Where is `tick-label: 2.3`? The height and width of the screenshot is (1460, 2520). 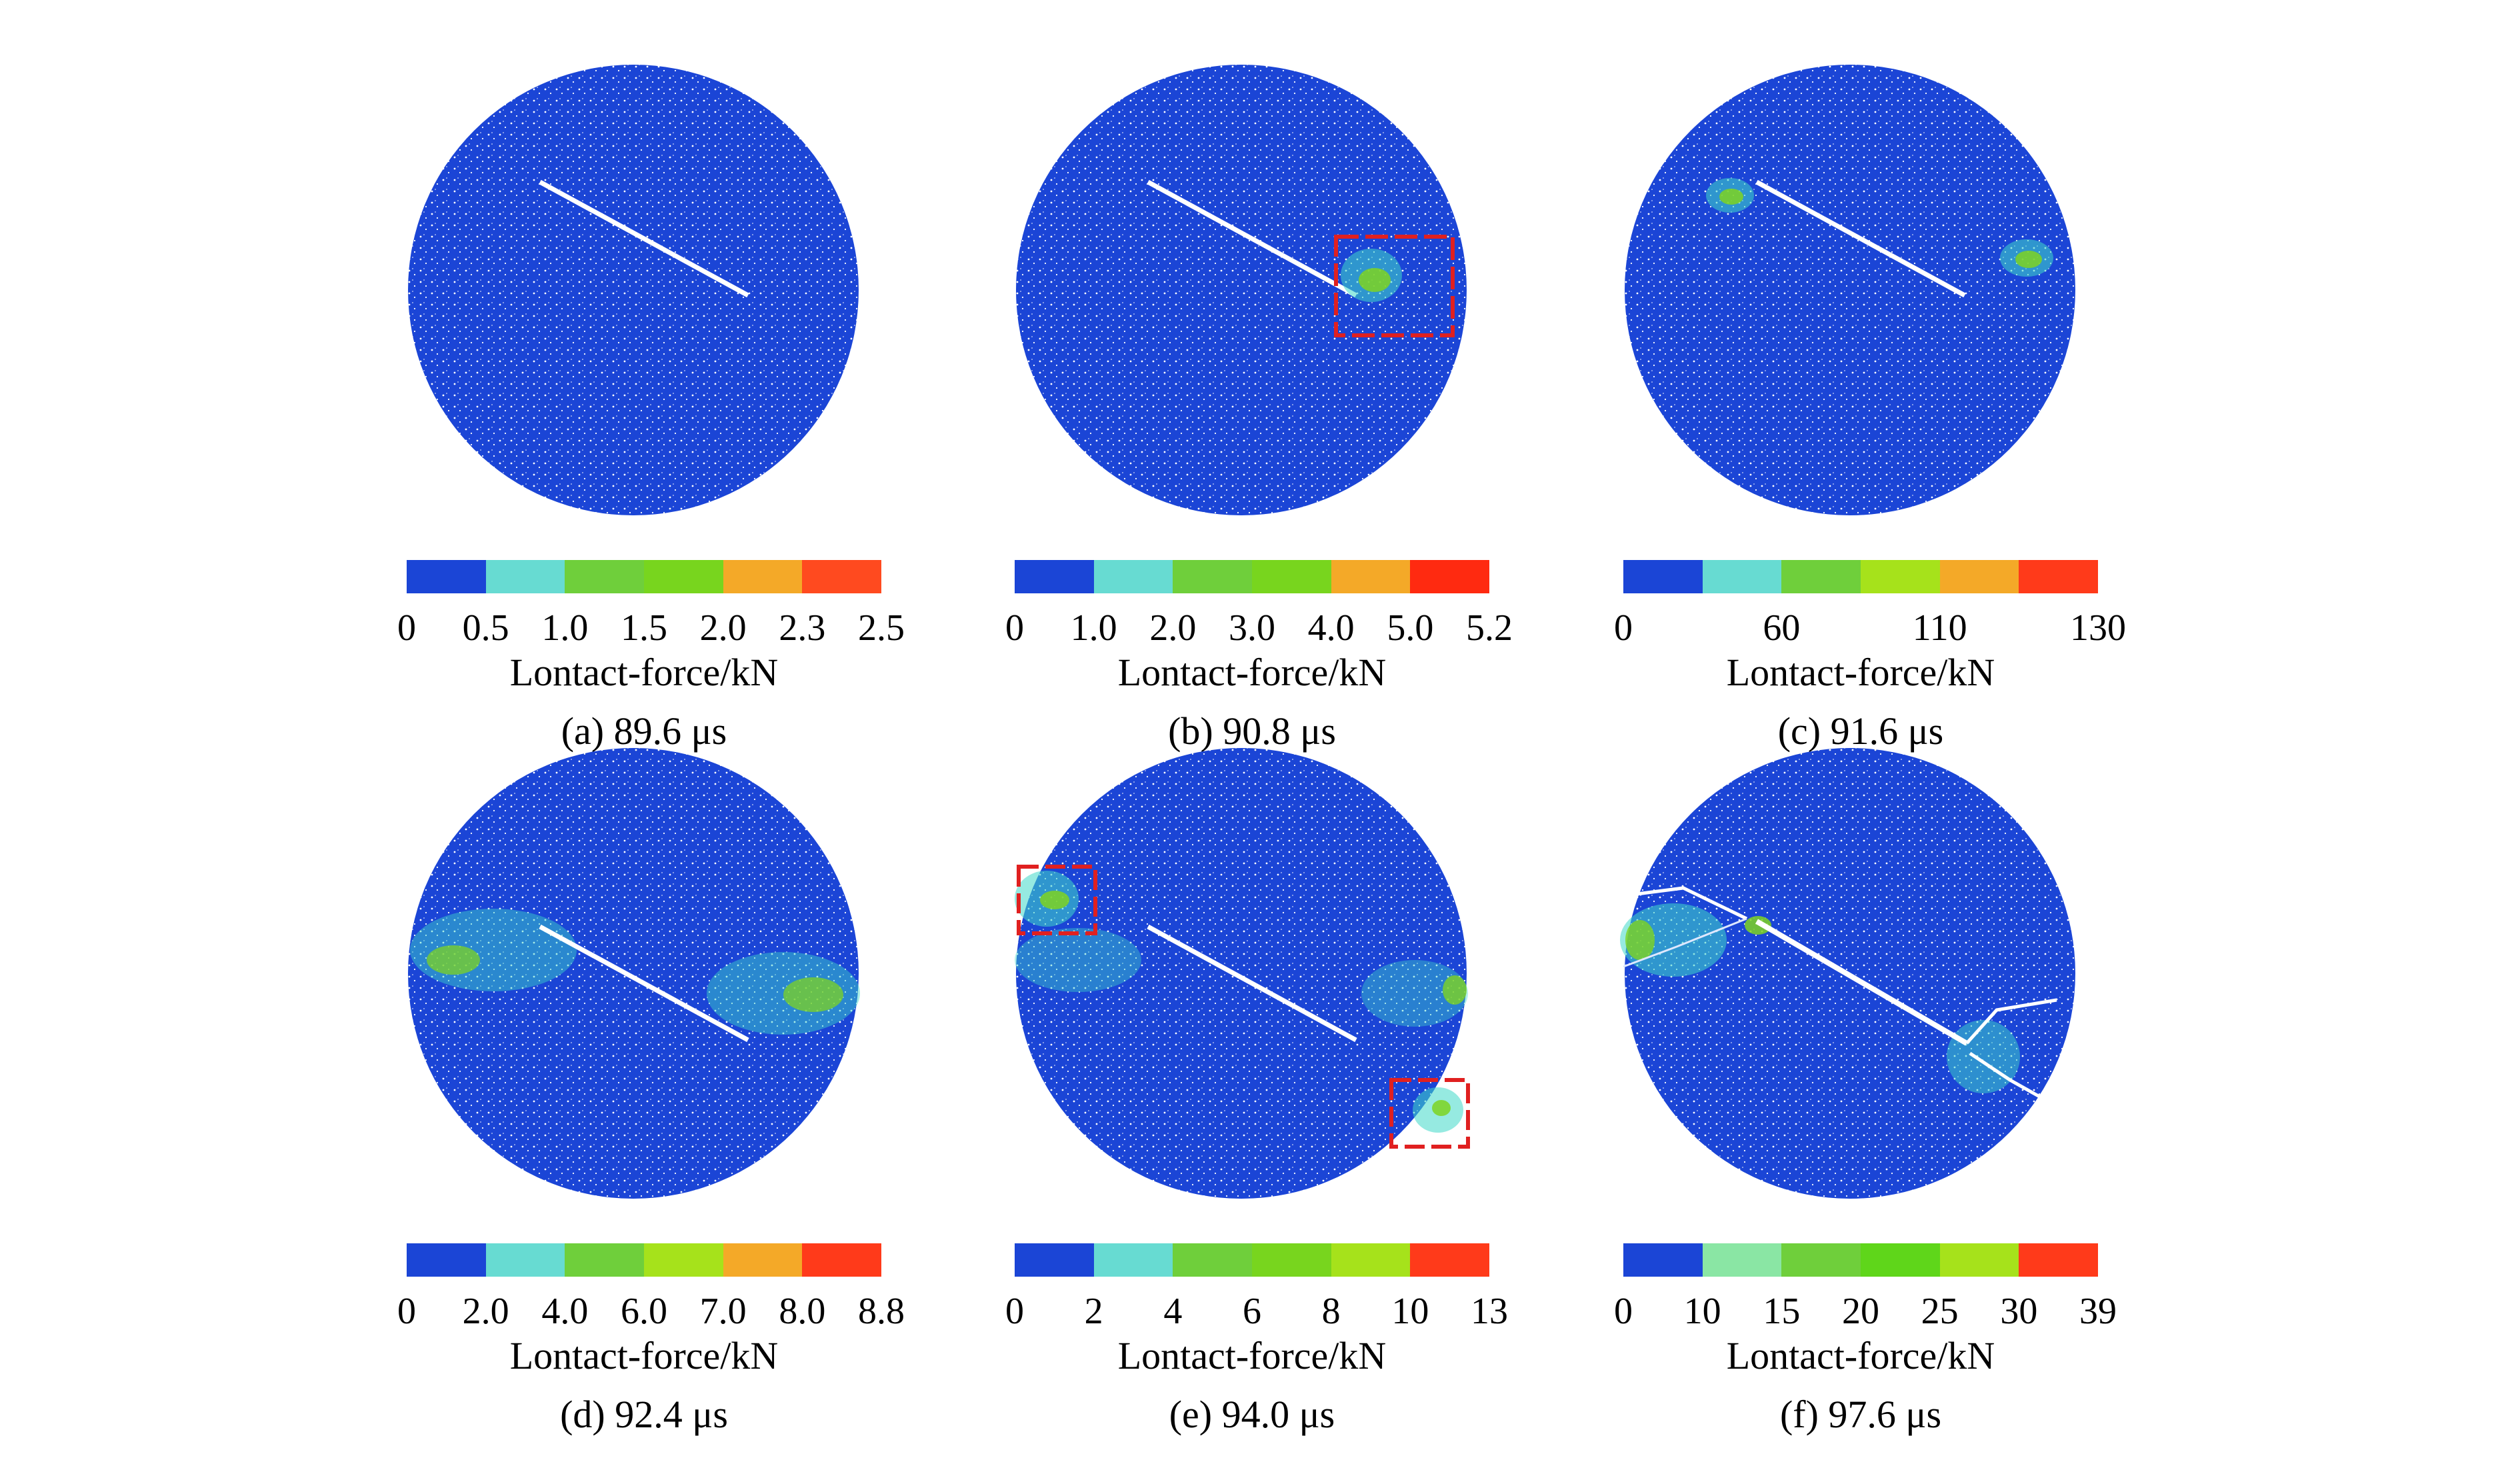 tick-label: 2.3 is located at coordinates (802, 628).